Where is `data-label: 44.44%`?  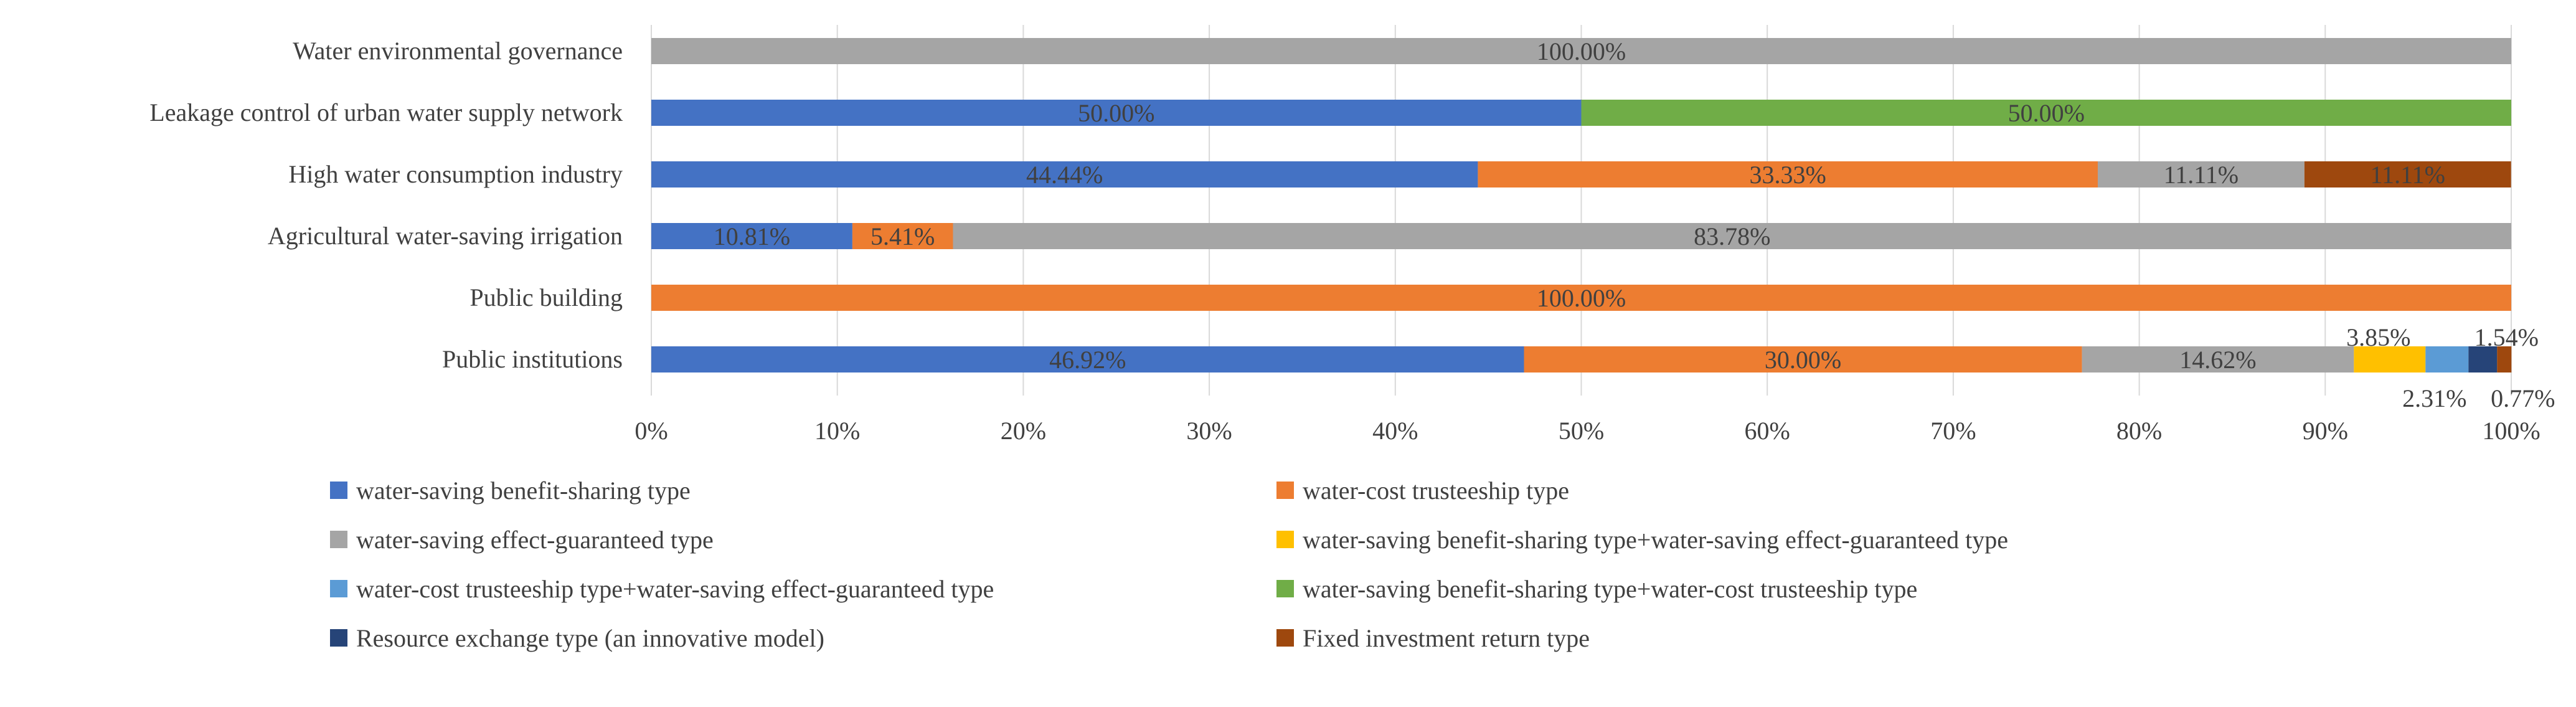
data-label: 44.44% is located at coordinates (1064, 175).